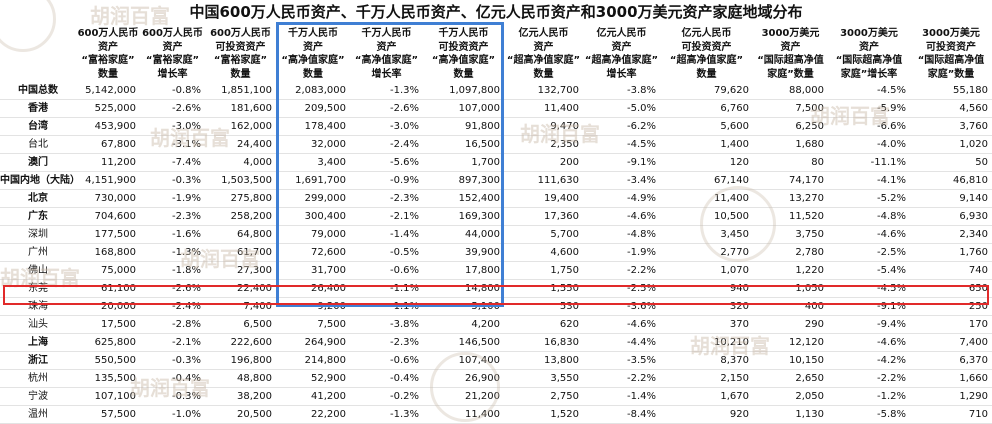 This screenshot has width=992, height=424. What do you see at coordinates (739, 414) in the screenshot?
I see `table-cell: 920` at bounding box center [739, 414].